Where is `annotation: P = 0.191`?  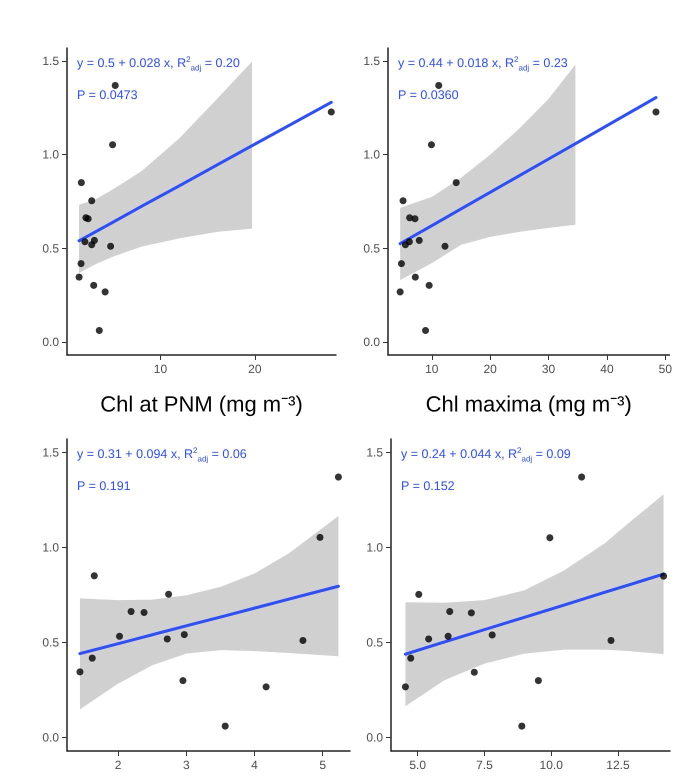
annotation: P = 0.191 is located at coordinates (104, 486).